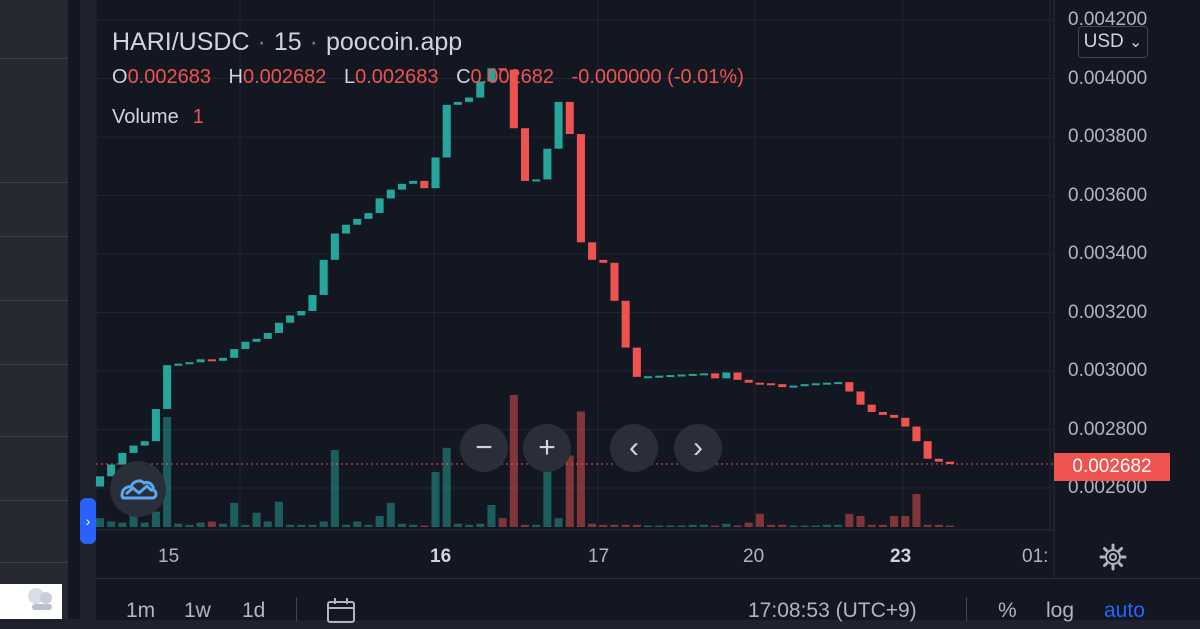 This screenshot has height=629, width=1200. I want to click on range-1w-button: 1w, so click(197, 610).